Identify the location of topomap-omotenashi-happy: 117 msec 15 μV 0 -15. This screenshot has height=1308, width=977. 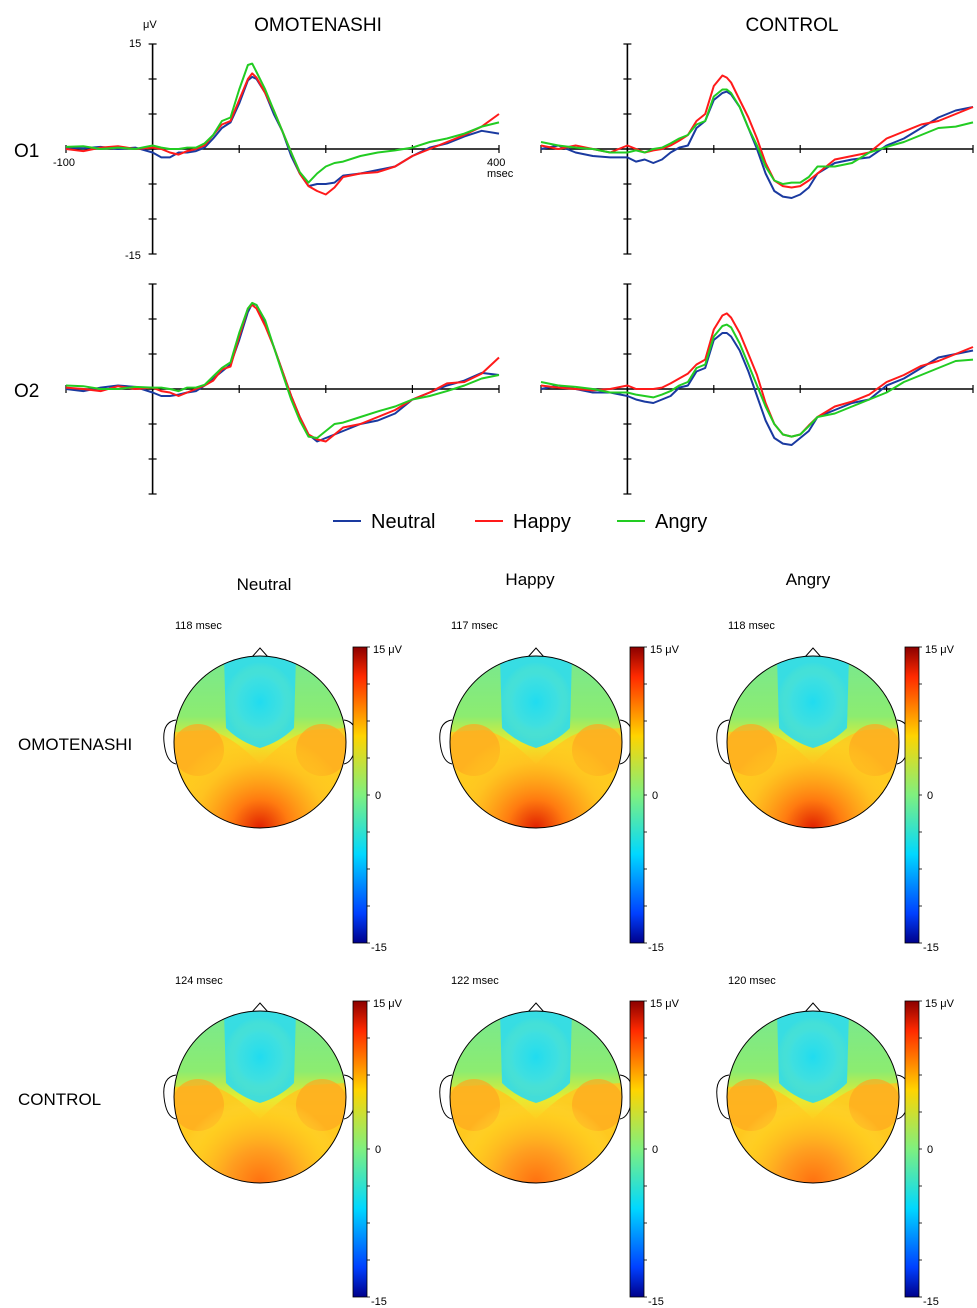
(559, 787).